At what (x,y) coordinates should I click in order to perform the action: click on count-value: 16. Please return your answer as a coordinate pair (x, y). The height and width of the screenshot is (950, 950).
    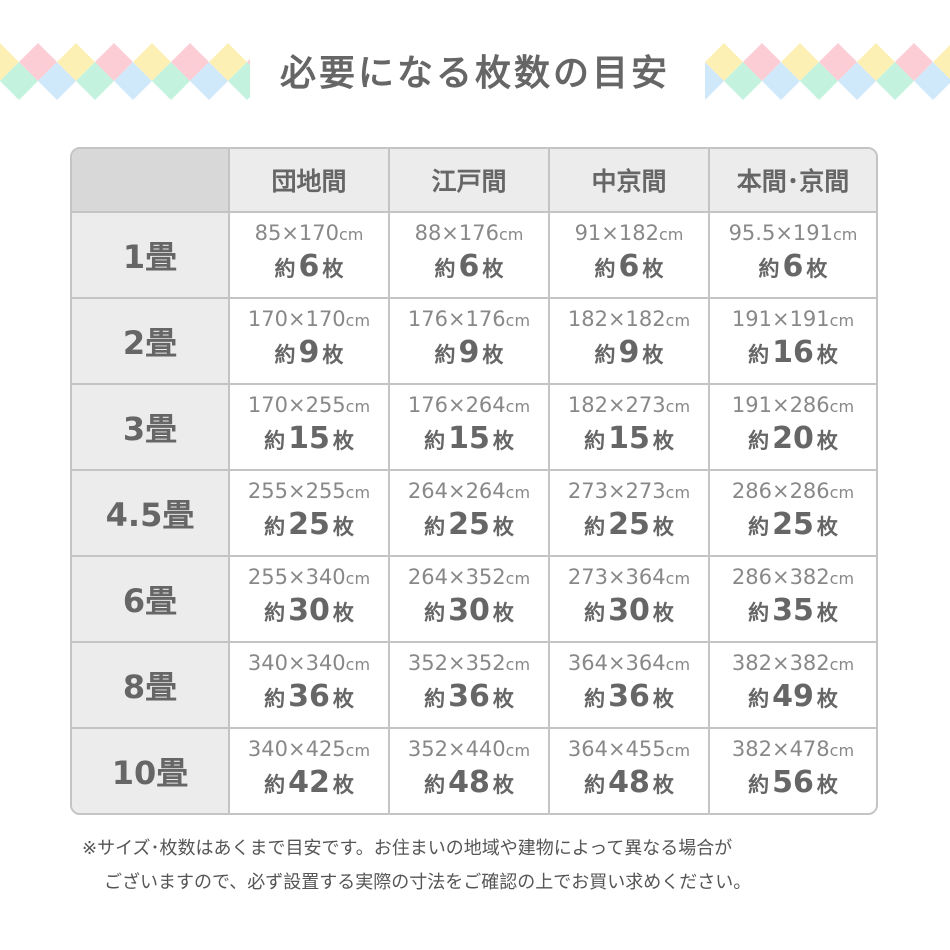
    Looking at the image, I should click on (793, 352).